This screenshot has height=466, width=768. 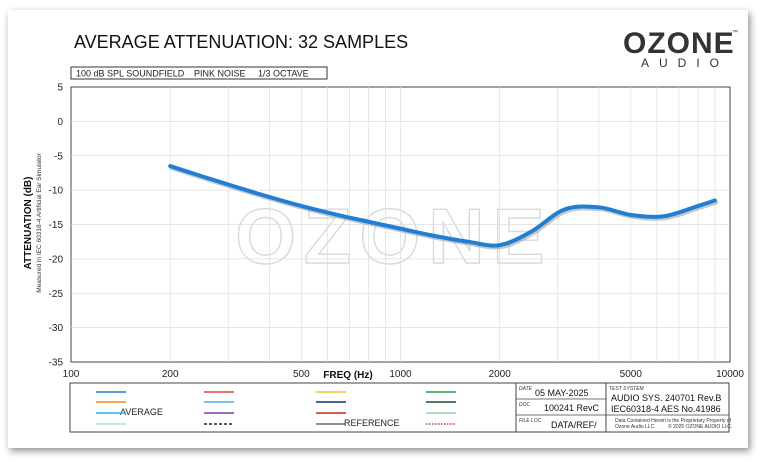 What do you see at coordinates (56, 363) in the screenshot?
I see `y-tick-label: -35` at bounding box center [56, 363].